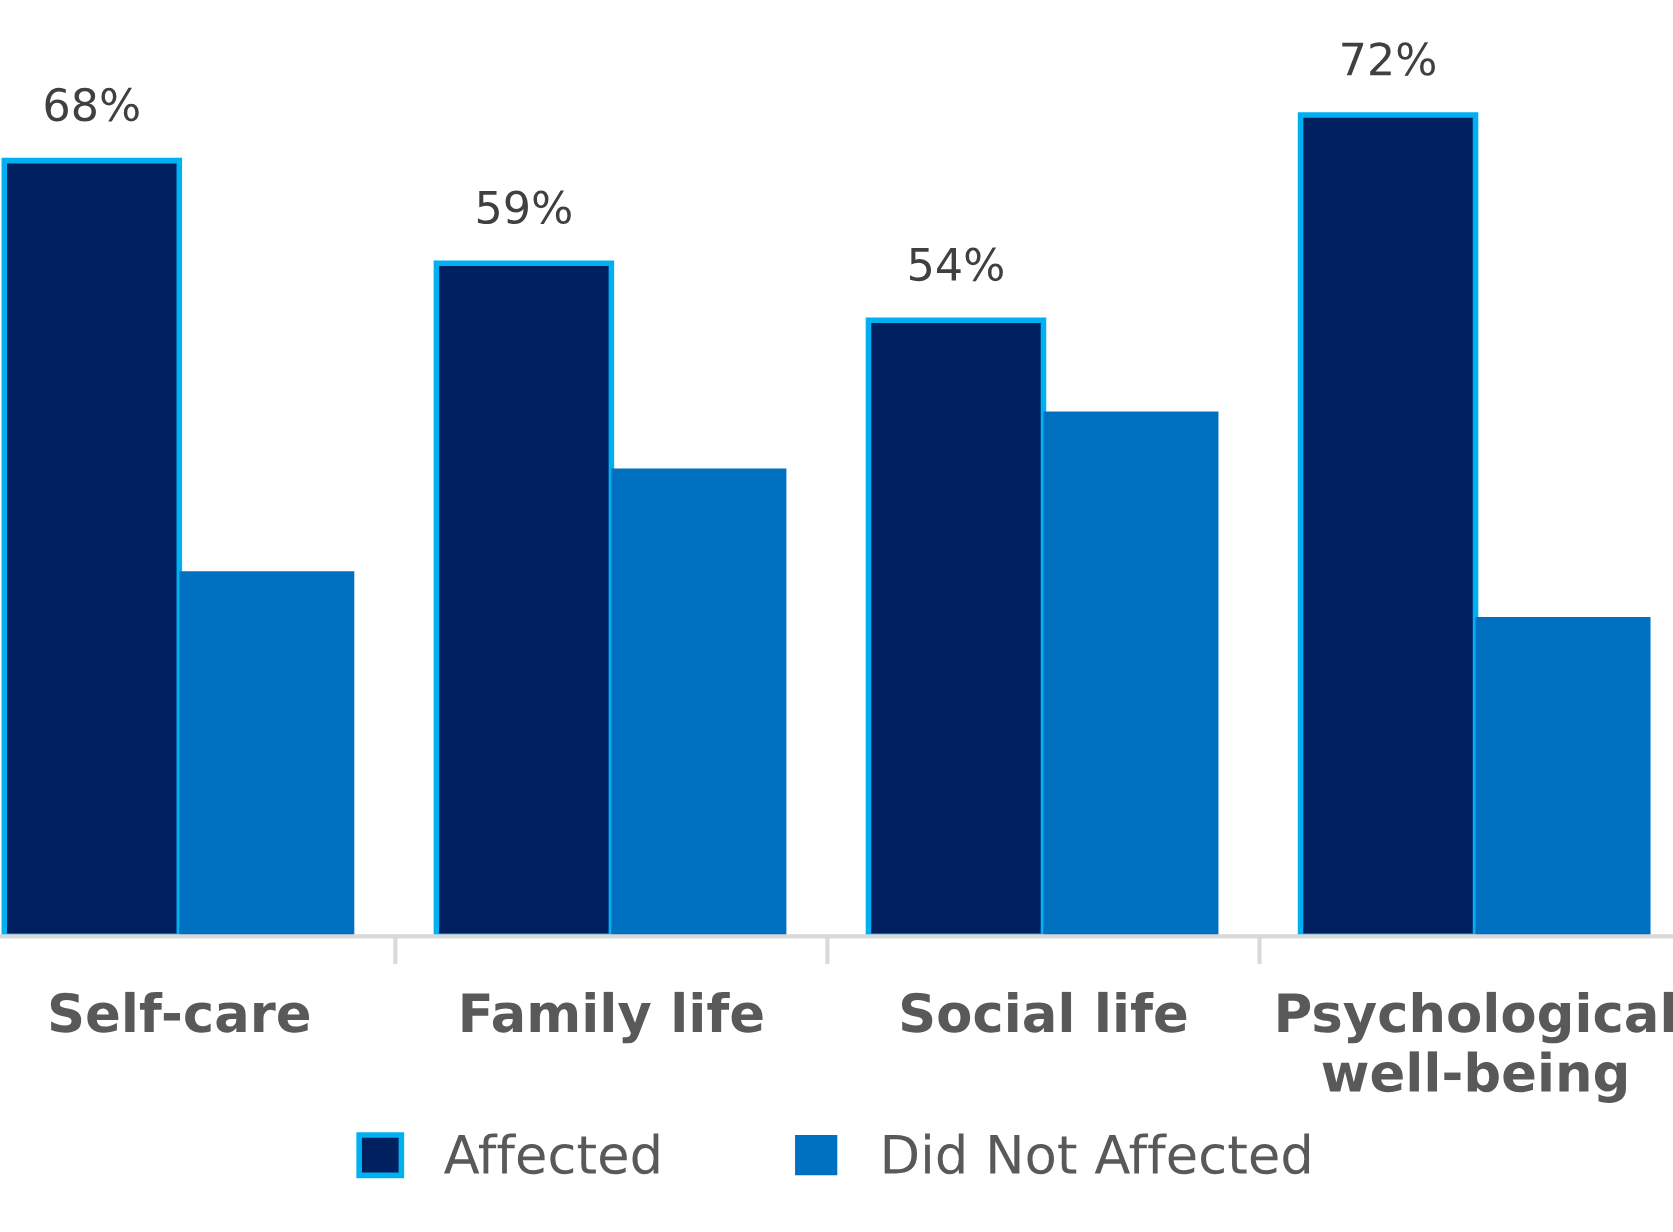 This screenshot has width=1673, height=1232. What do you see at coordinates (180, 1012) in the screenshot?
I see `x-tick-label: Self-care` at bounding box center [180, 1012].